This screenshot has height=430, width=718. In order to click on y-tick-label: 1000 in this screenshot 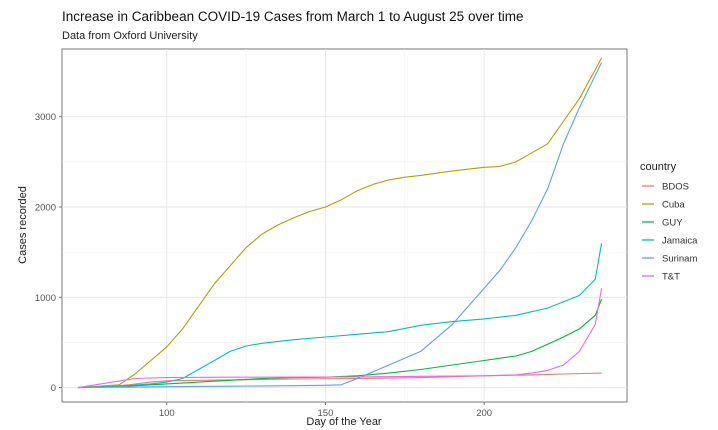, I will do `click(45, 298)`.